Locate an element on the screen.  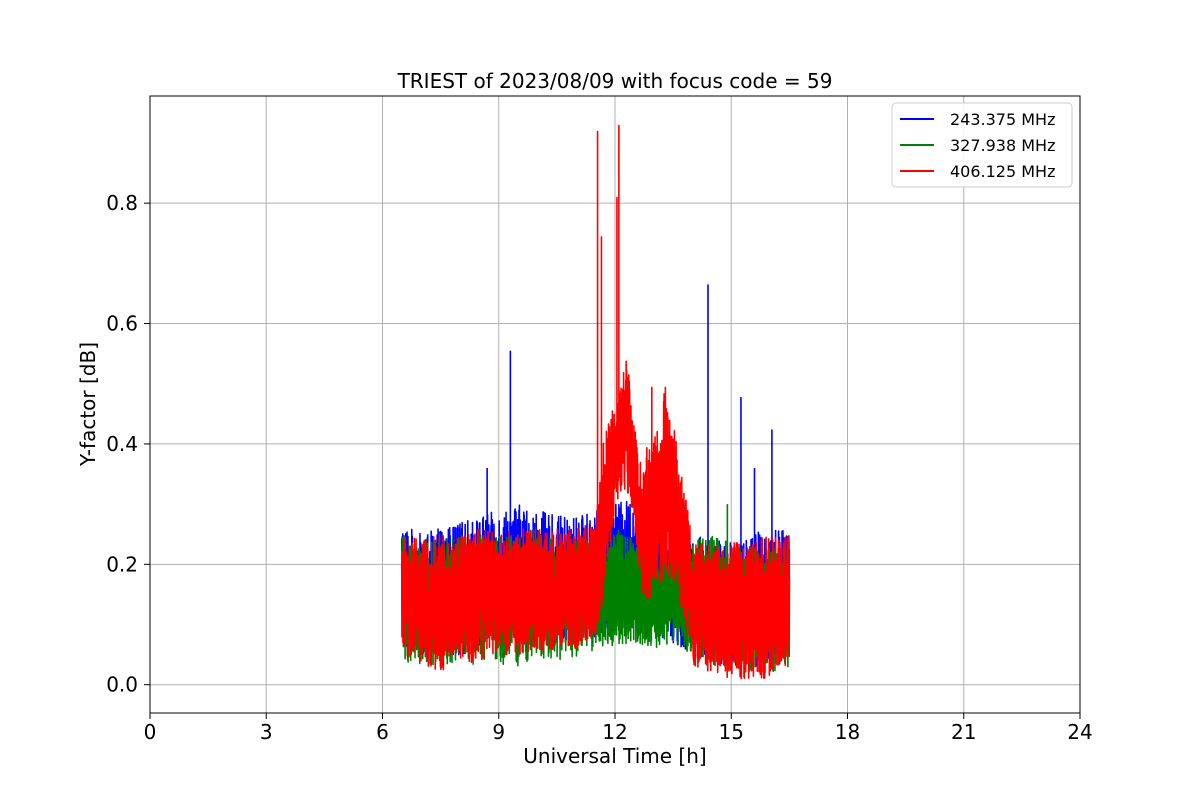
y-axis-label: Y-factor [dB] is located at coordinates (88, 404).